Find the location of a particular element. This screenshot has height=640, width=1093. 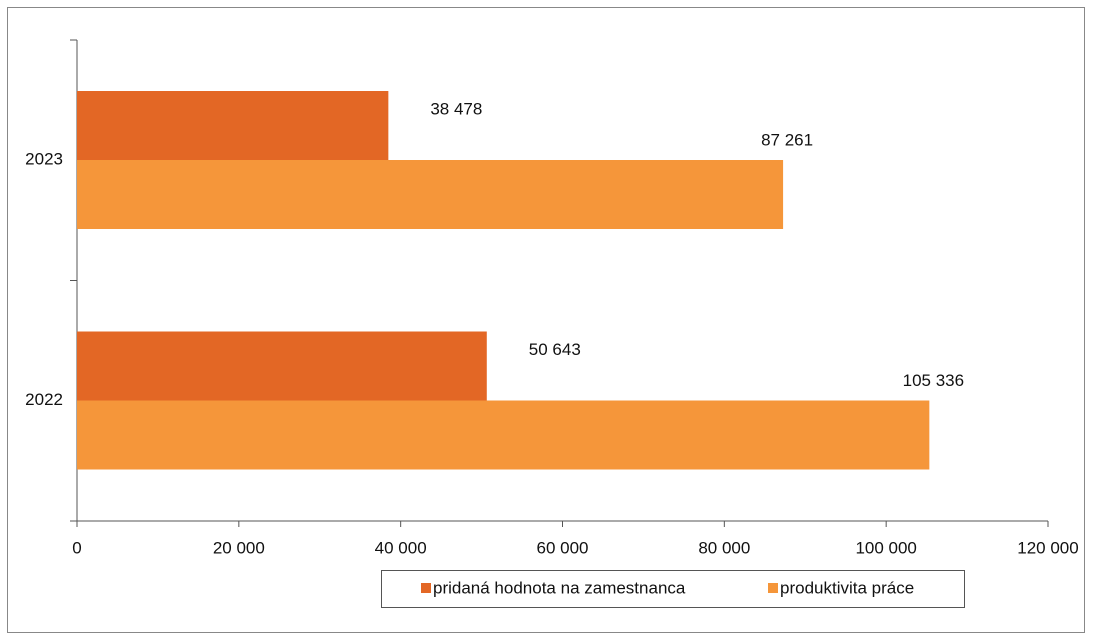

x-tick-label: 0 is located at coordinates (76, 547).